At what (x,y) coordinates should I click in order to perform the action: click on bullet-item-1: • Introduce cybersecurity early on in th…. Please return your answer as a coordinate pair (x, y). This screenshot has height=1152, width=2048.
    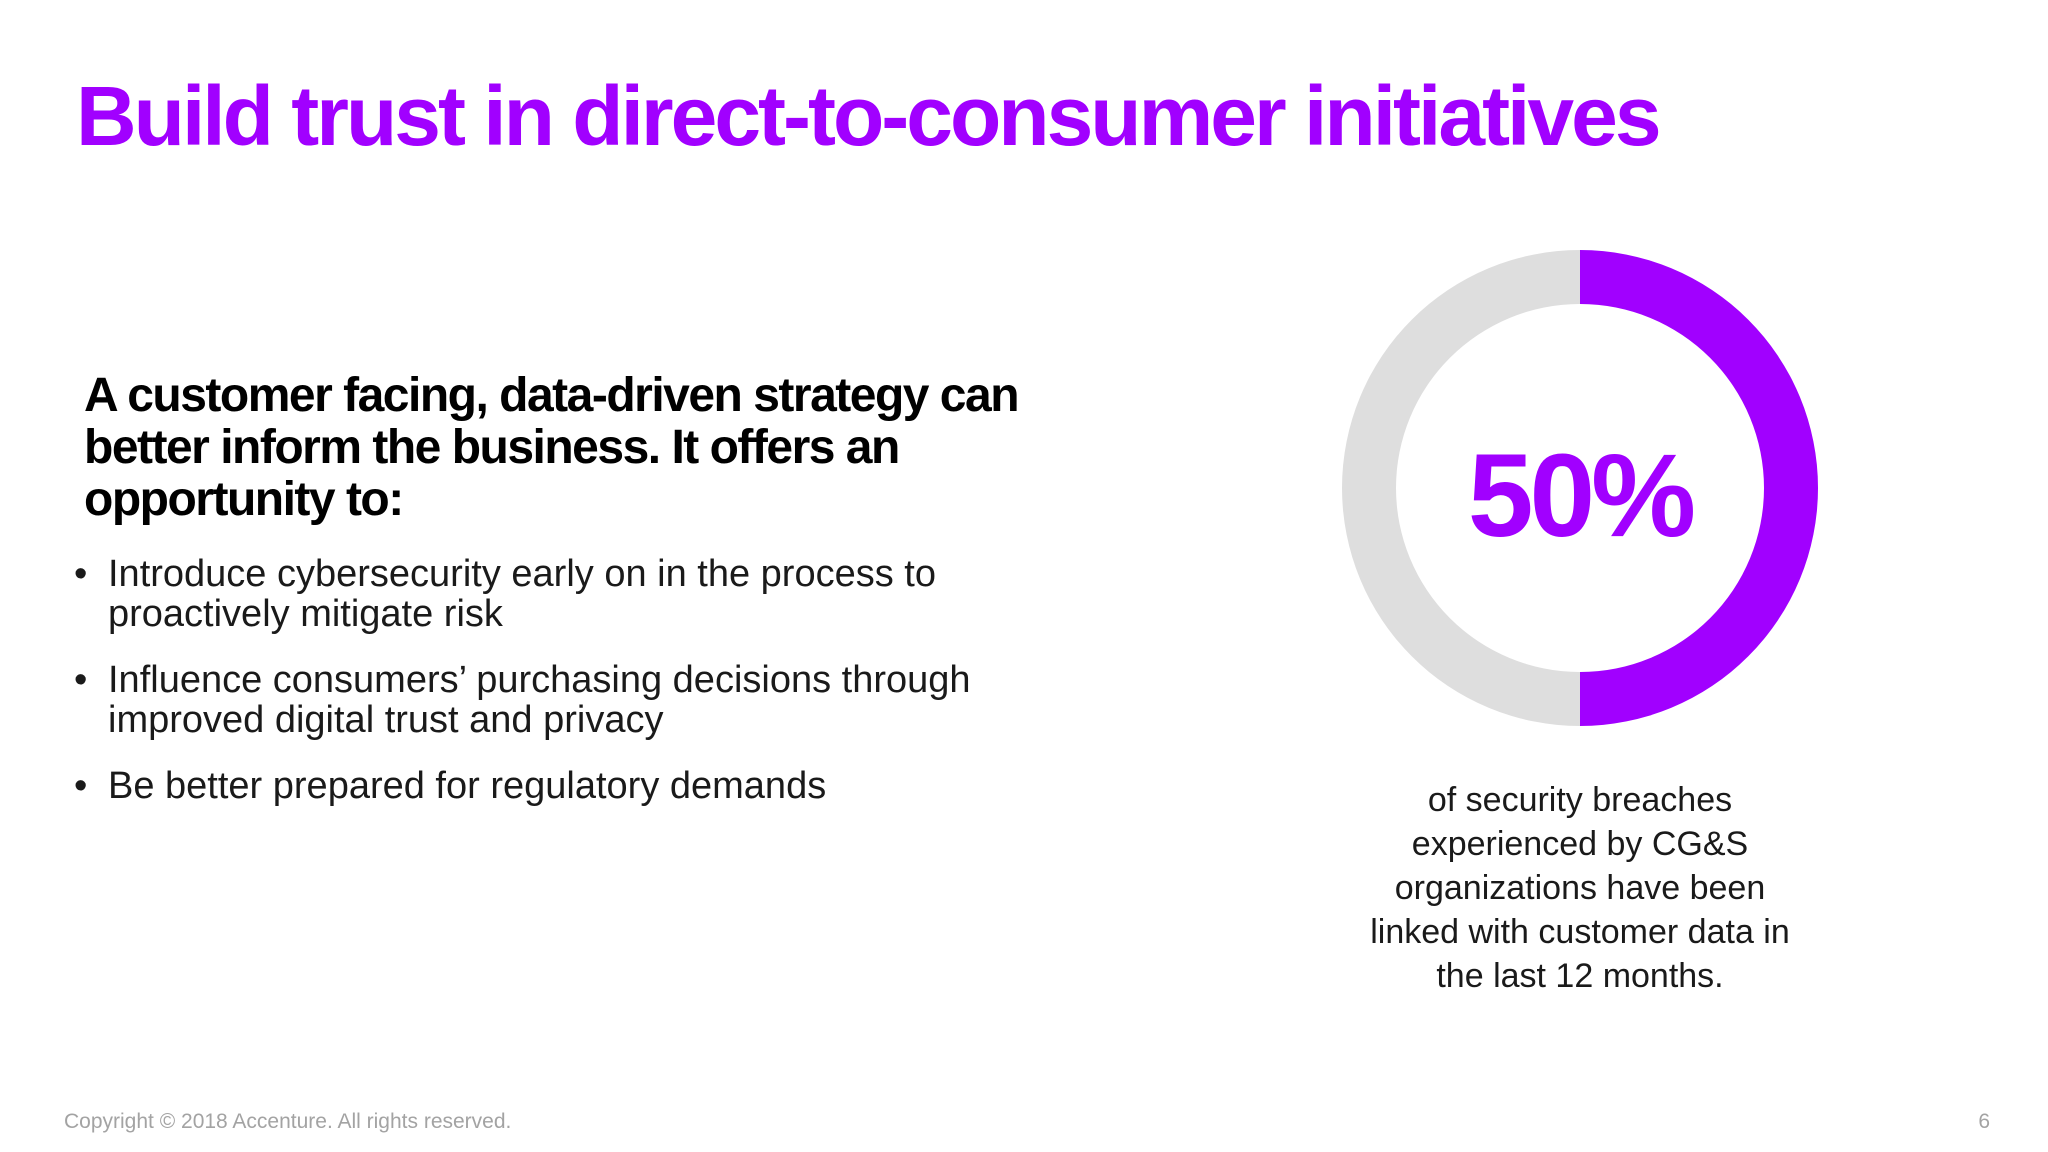
    Looking at the image, I should click on (542, 594).